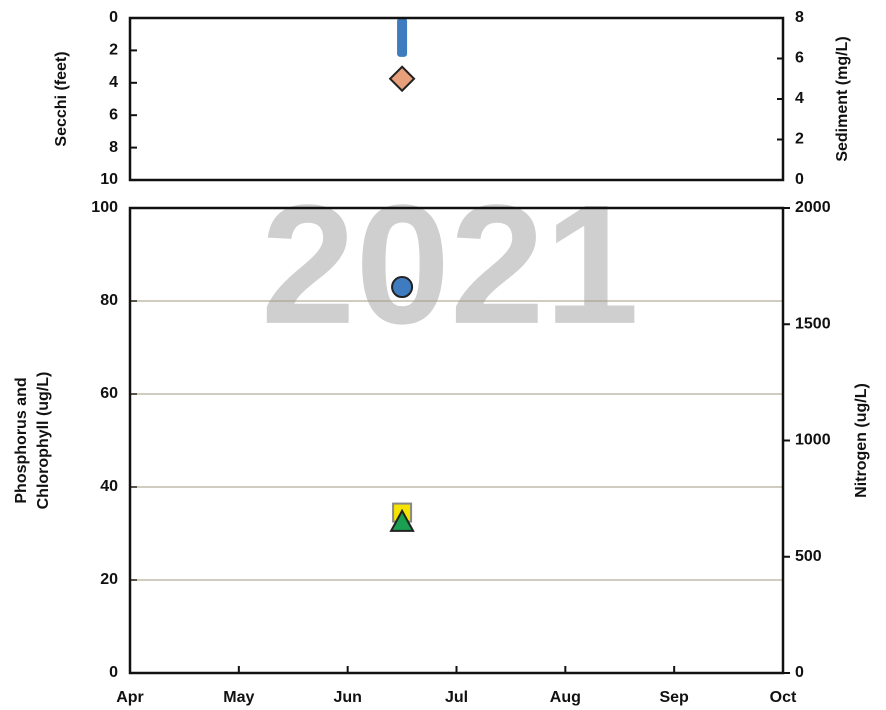 The height and width of the screenshot is (710, 886). I want to click on x-tick-label: May, so click(238, 697).